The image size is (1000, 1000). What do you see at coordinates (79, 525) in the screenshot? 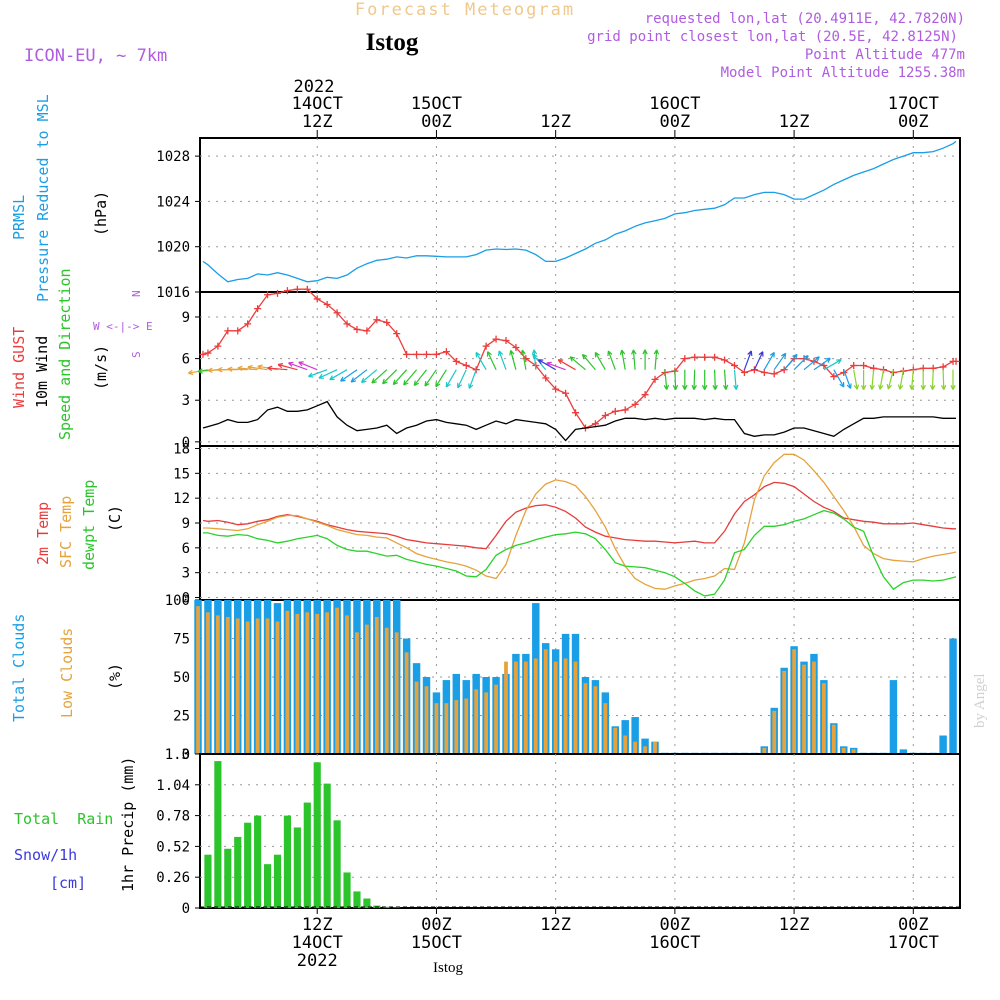
I see `temperature-side-labels: 2m Temp SFC Temp dewpt Temp (C)` at bounding box center [79, 525].